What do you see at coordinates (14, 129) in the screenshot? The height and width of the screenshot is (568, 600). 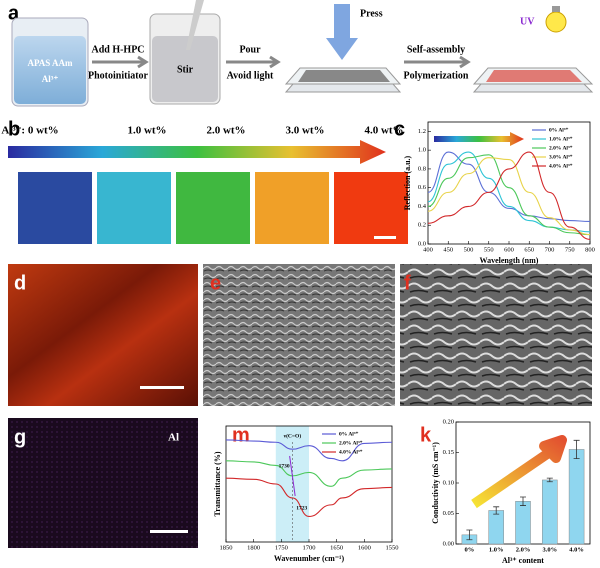 I see `panel-label: b` at bounding box center [14, 129].